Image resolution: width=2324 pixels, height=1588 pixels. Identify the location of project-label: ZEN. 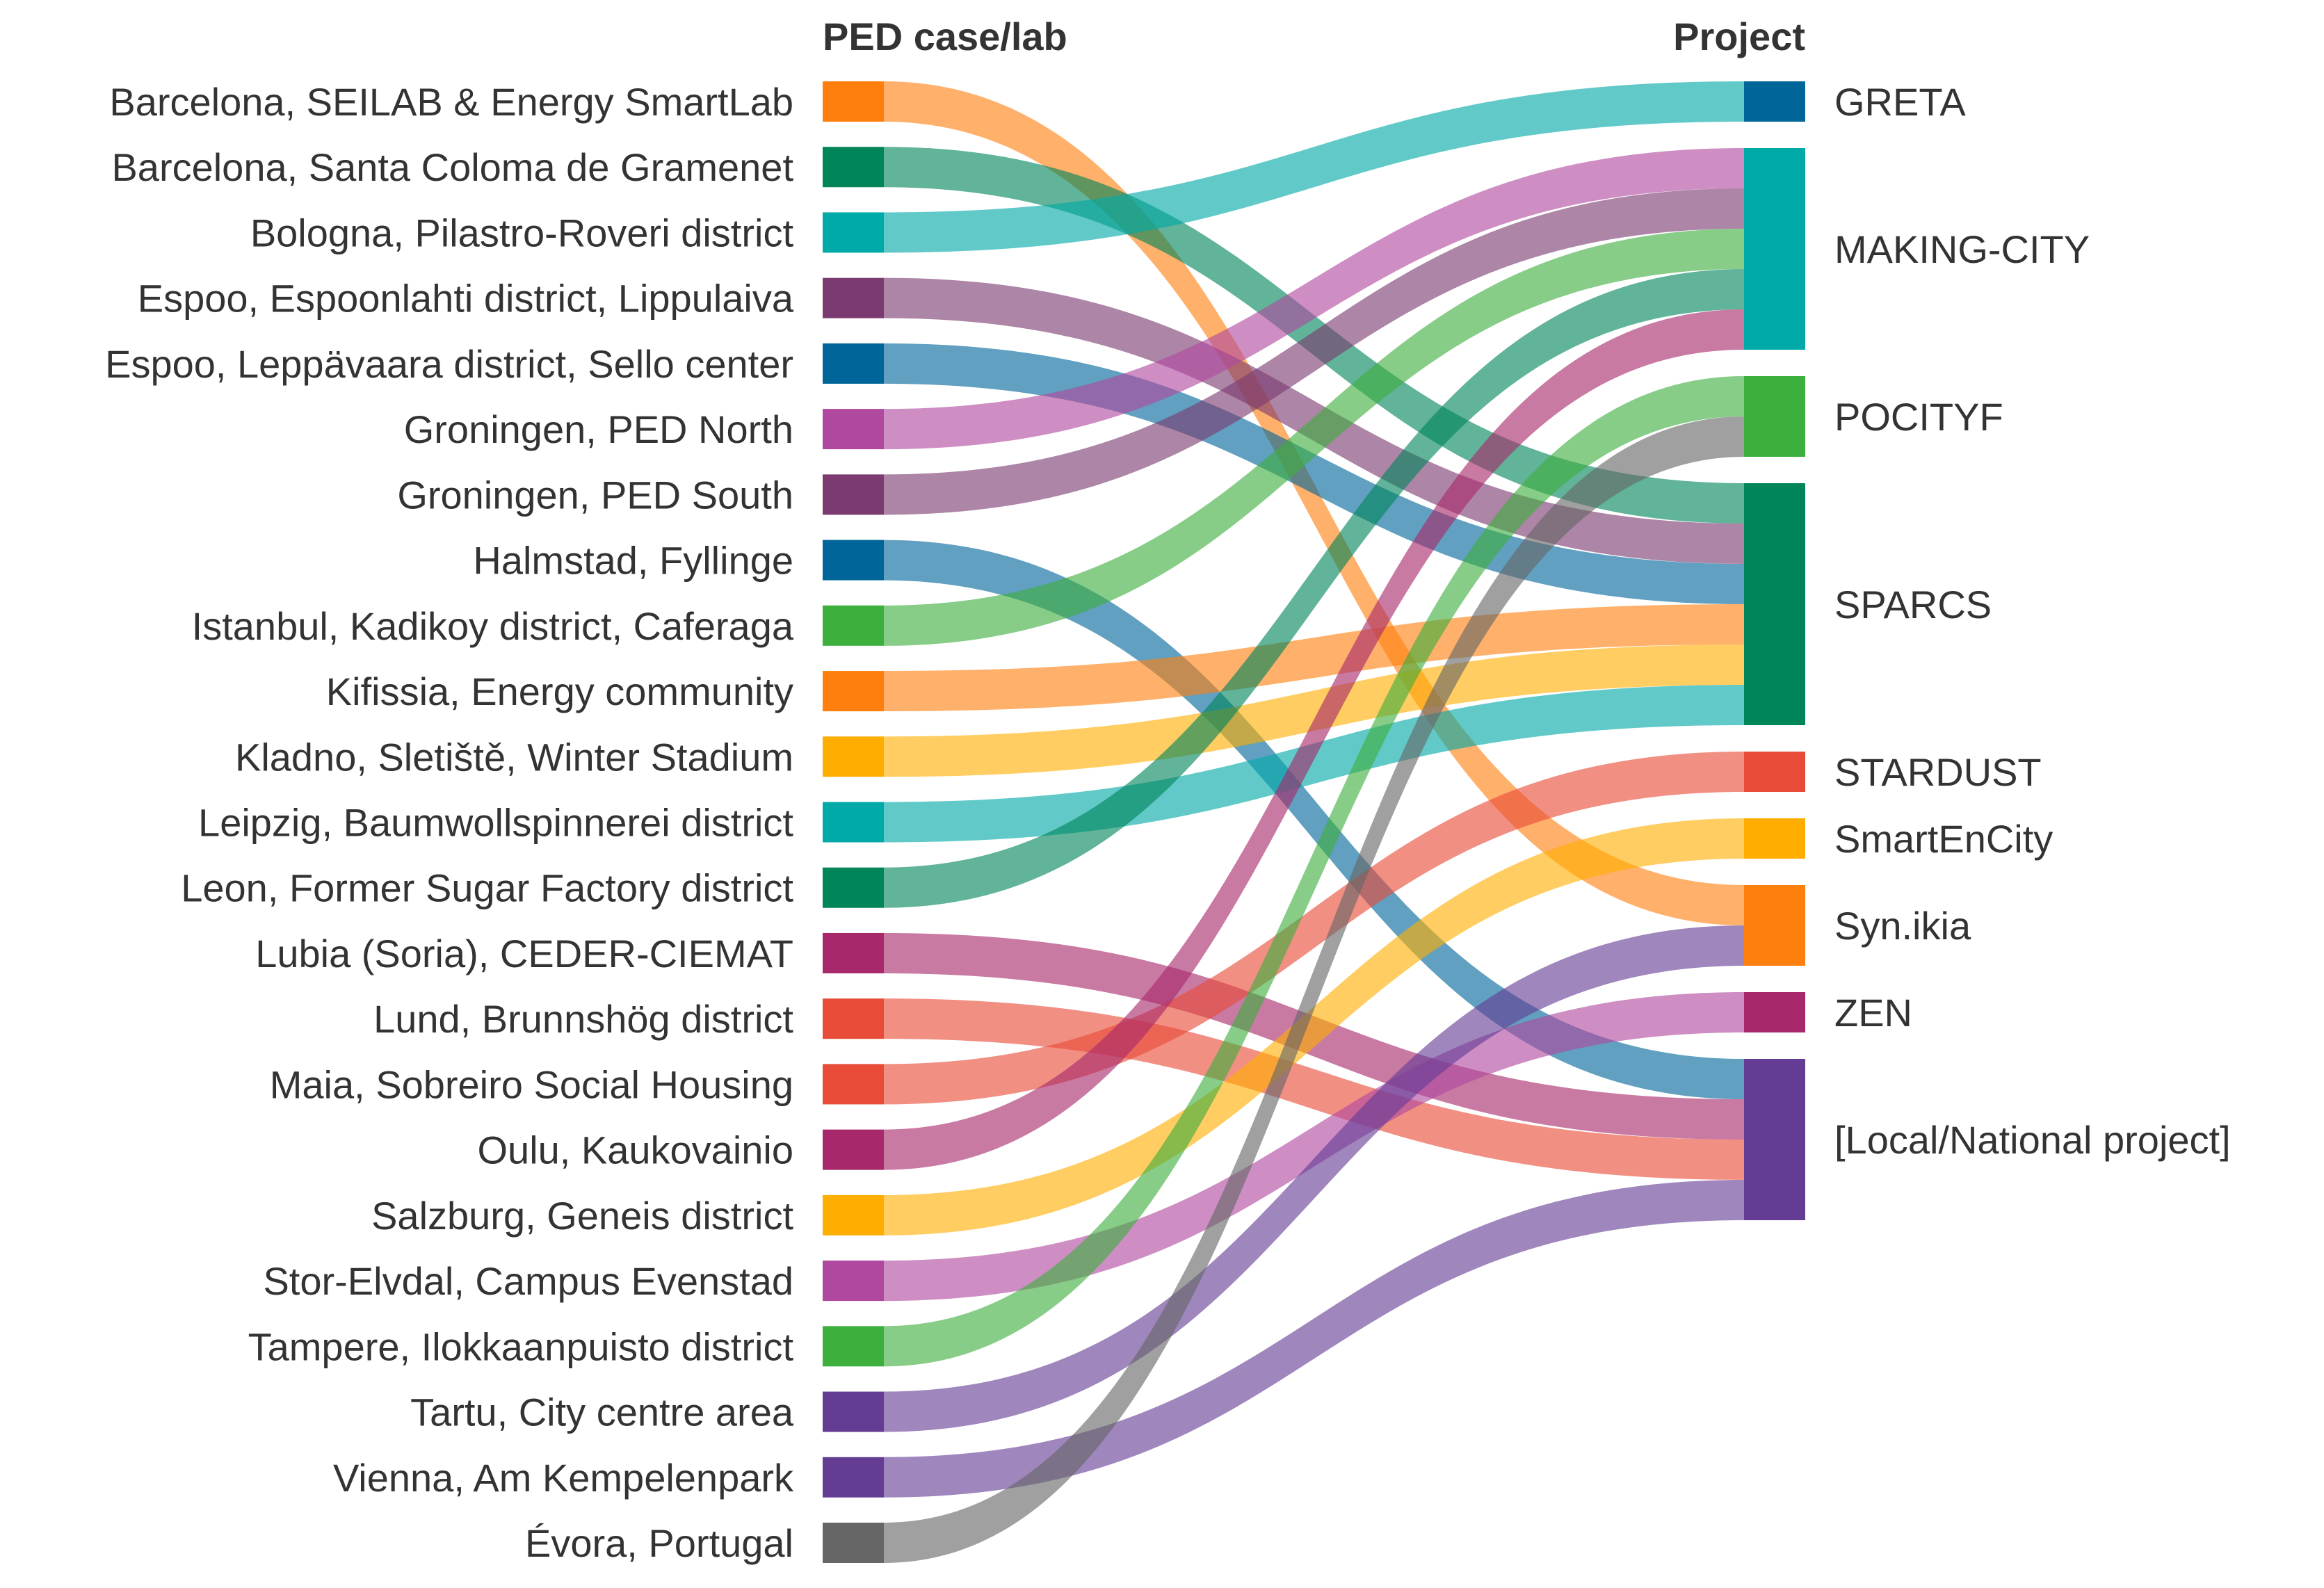
(1873, 1013).